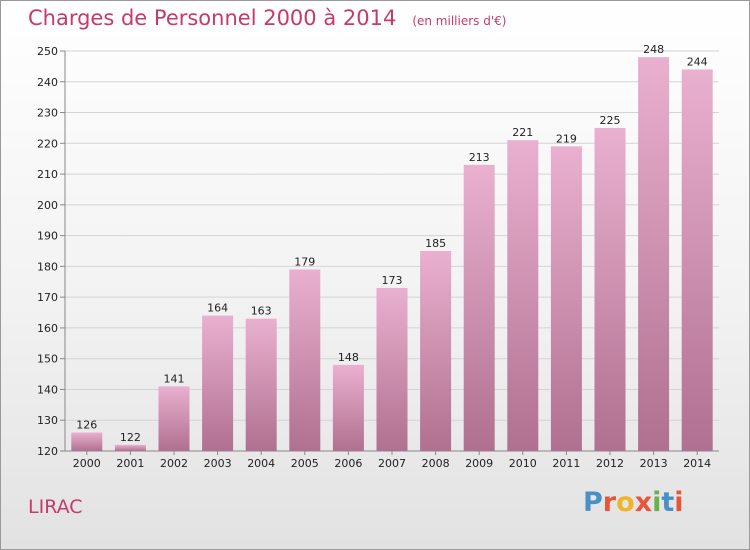 The width and height of the screenshot is (750, 550). I want to click on y-tick-label: 140, so click(47, 389).